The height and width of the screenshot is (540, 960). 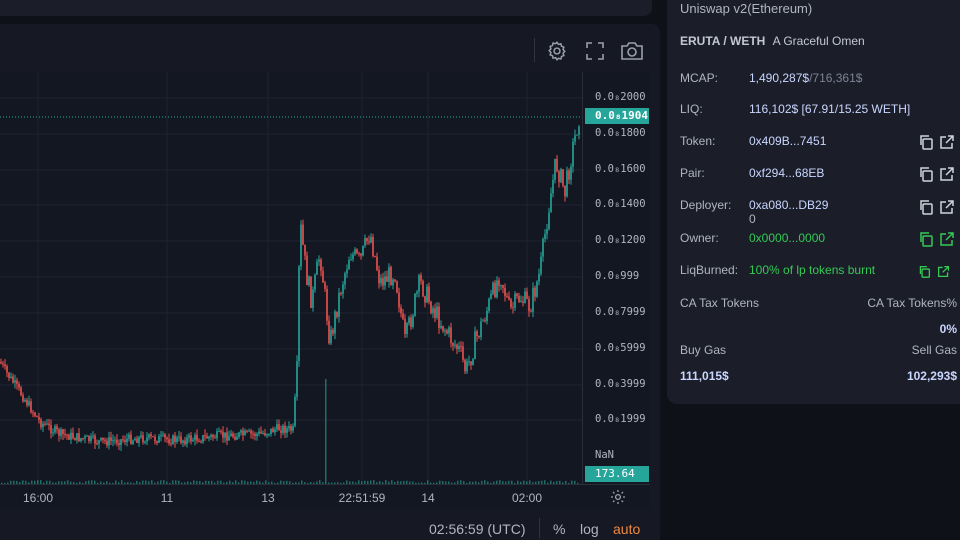 I want to click on time-axis: 16:00 11 13 22:51:59 14 02:00, so click(x=325, y=496).